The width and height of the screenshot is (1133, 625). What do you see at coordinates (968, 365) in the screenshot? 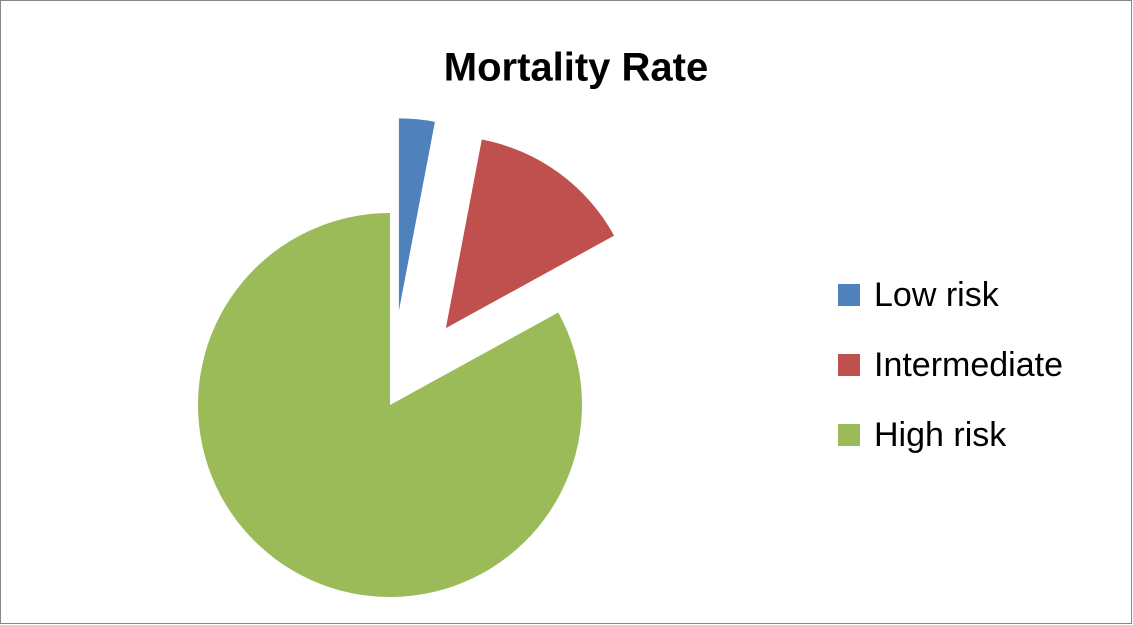
I see `legend-label: Intermediate` at bounding box center [968, 365].